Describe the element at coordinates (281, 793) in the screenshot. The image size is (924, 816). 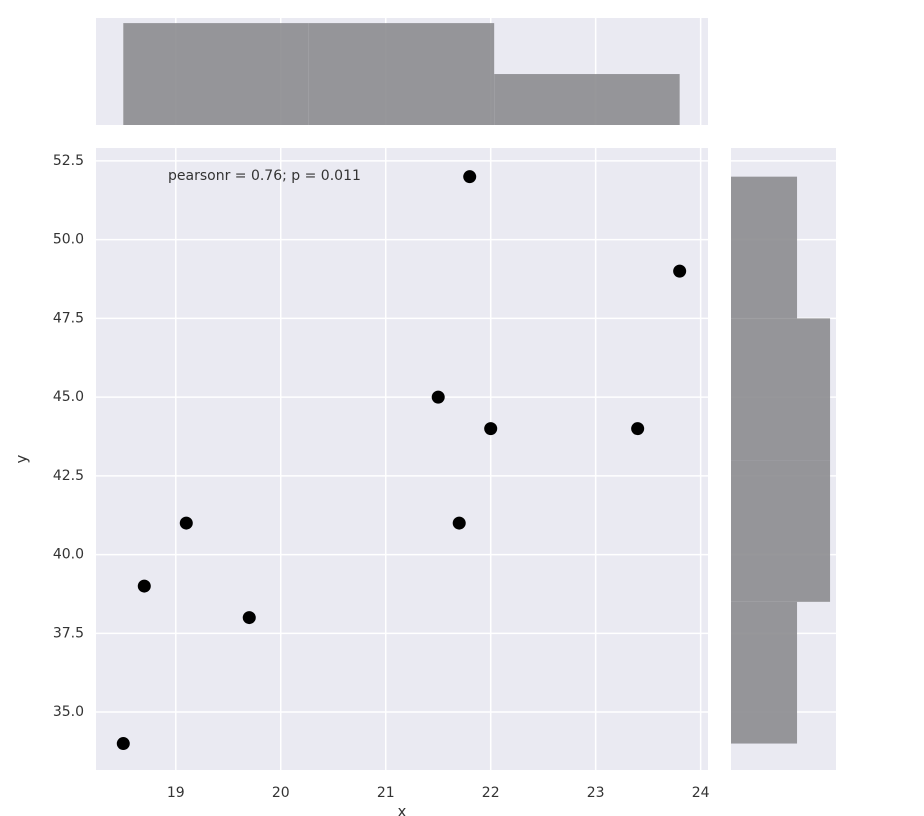
I see `x-tick-label: 20` at that location.